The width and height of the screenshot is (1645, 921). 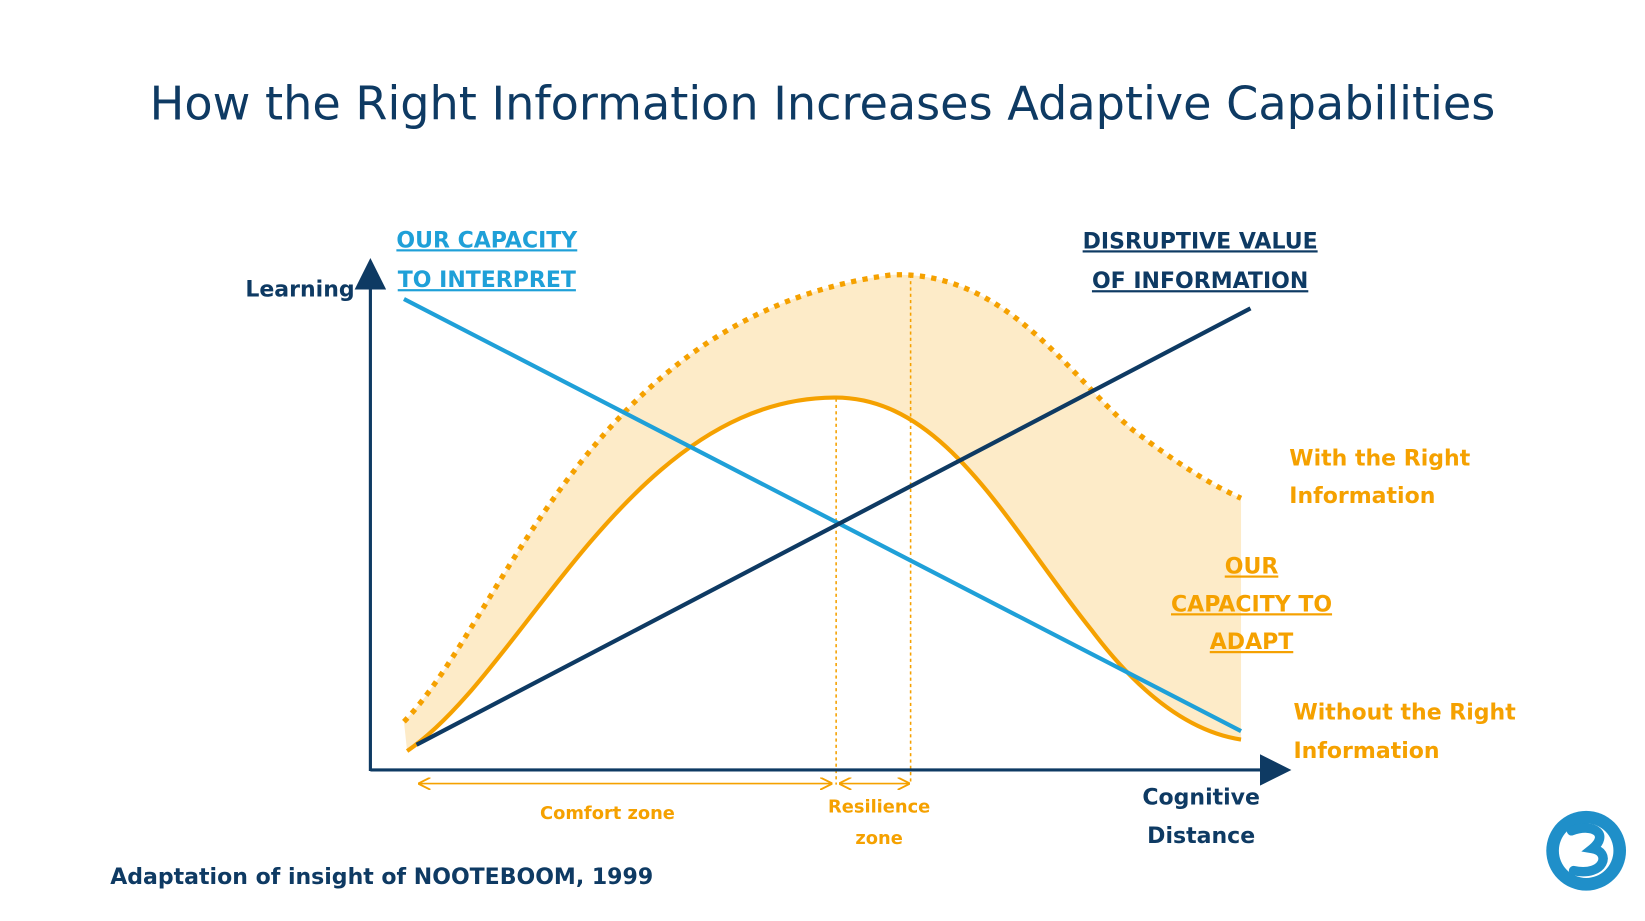 I want to click on without-info-label: Without the Right, so click(x=1404, y=712).